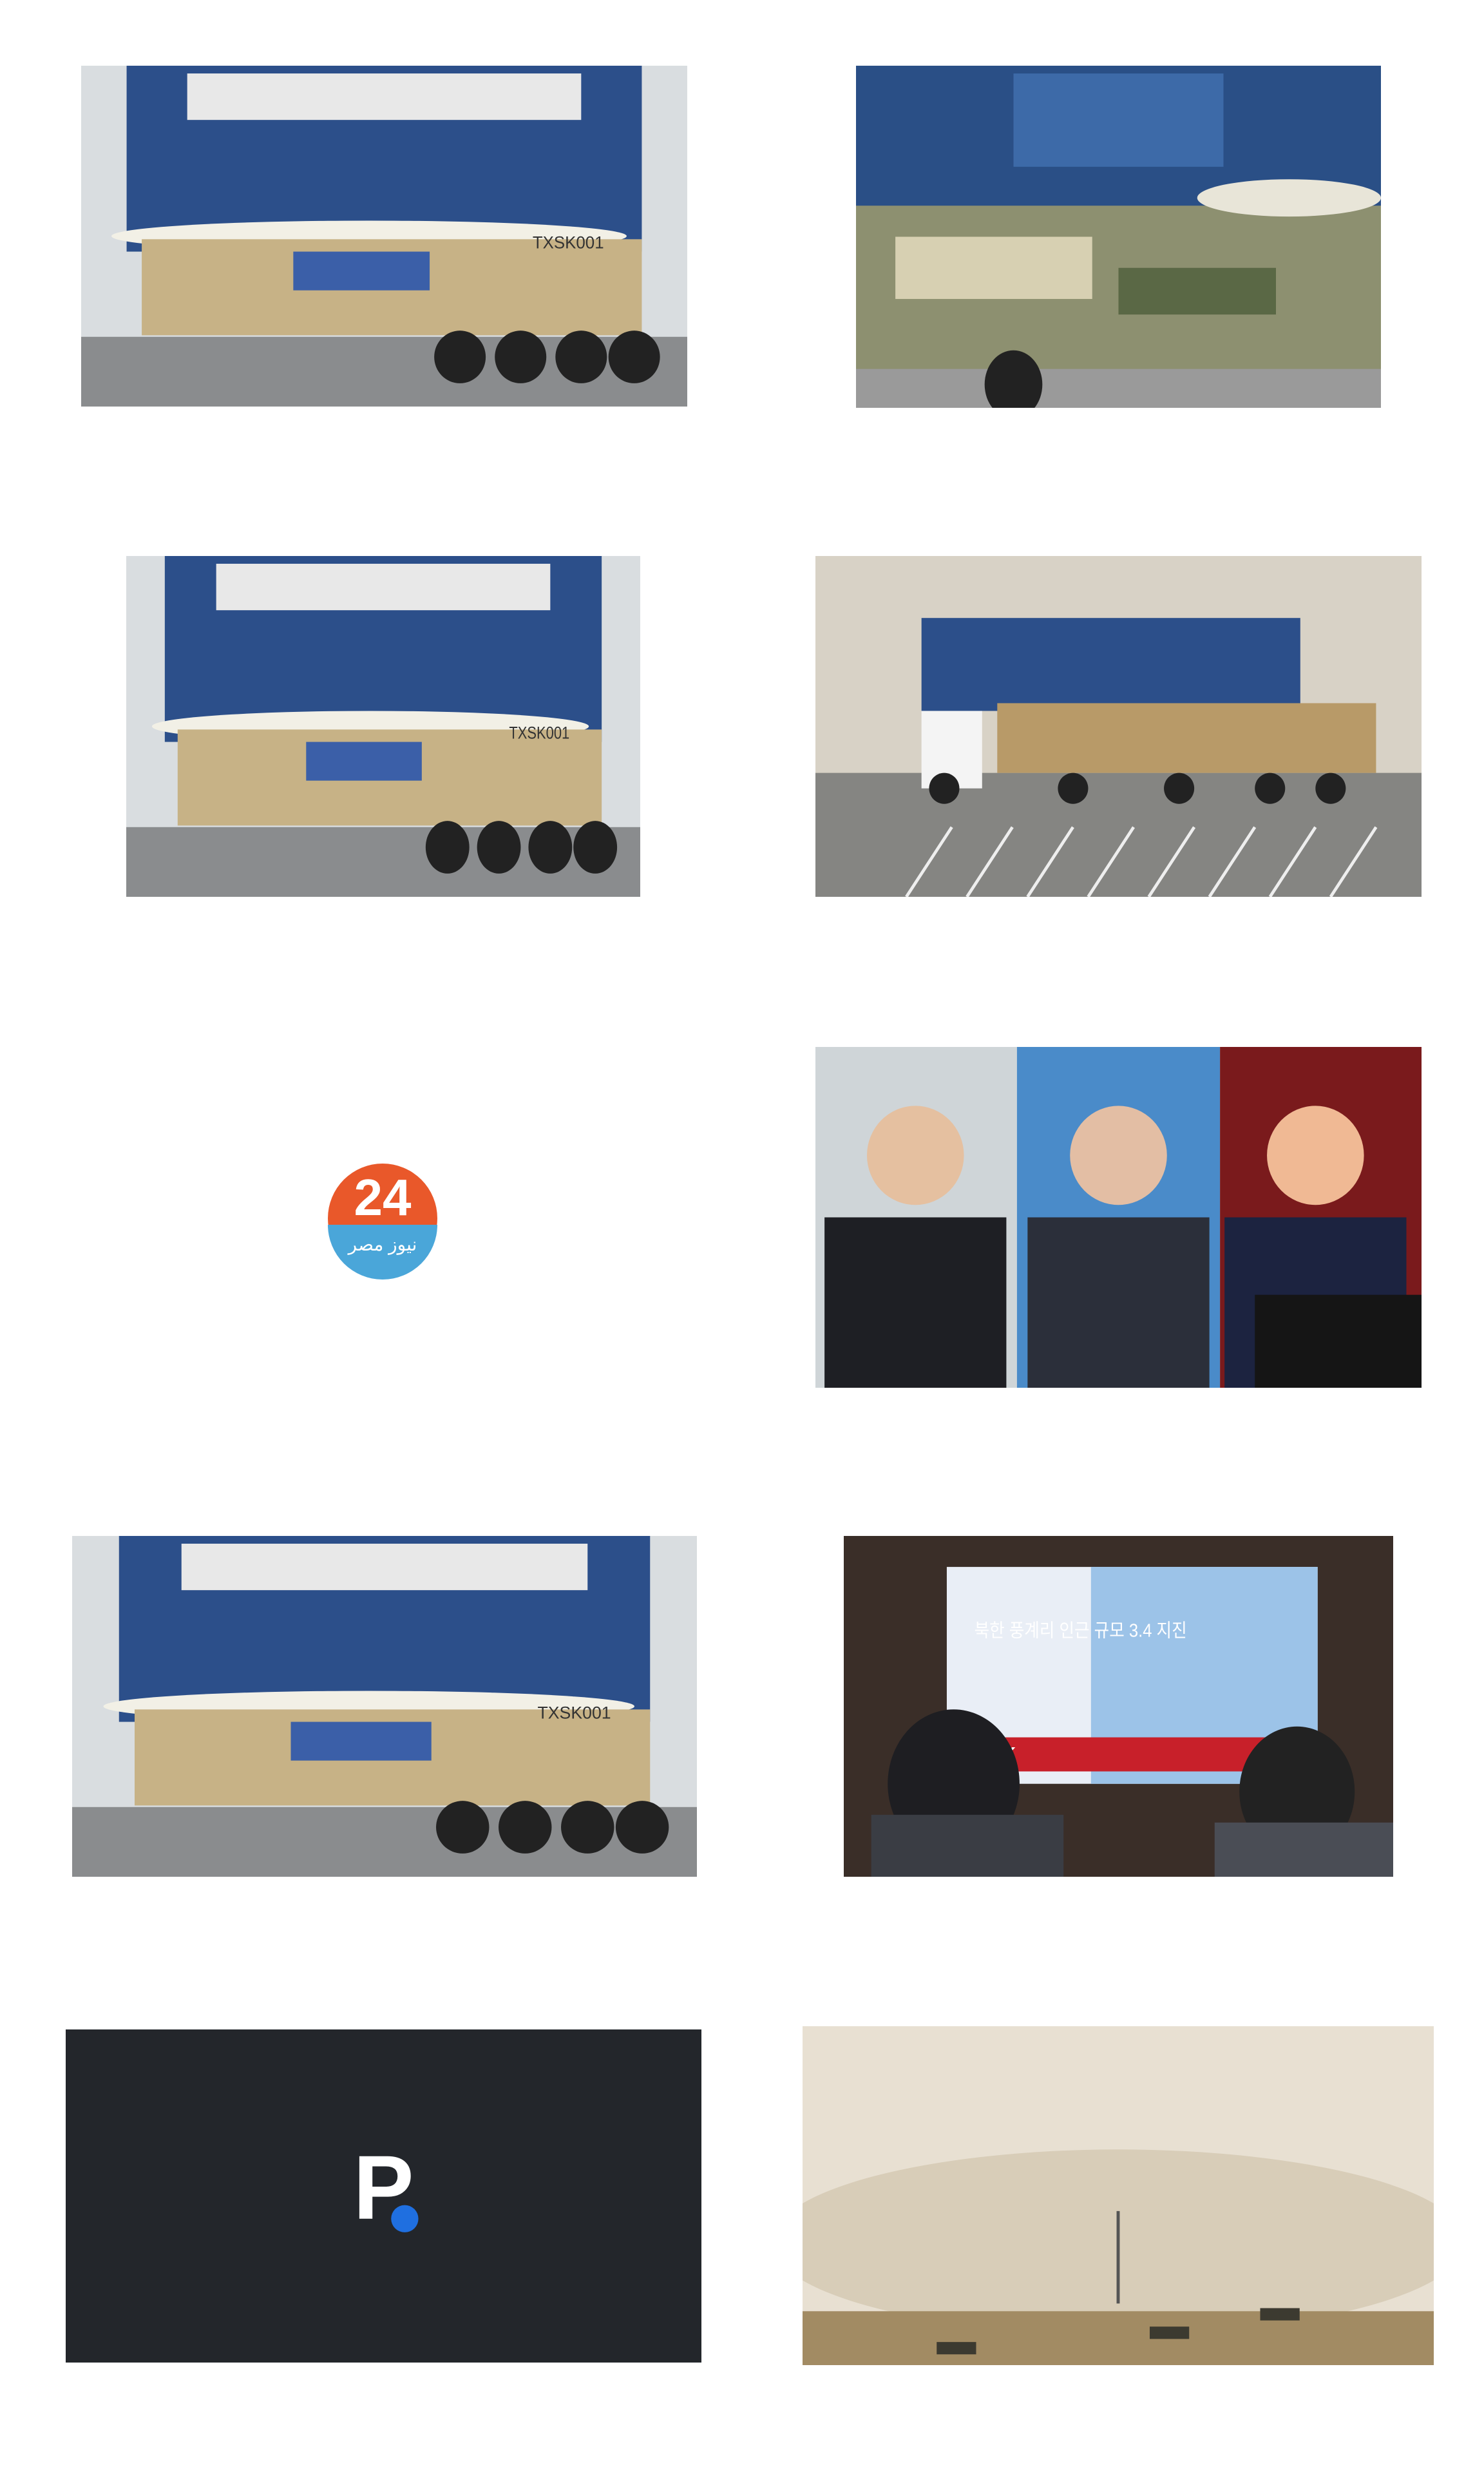 This screenshot has height=2474, width=1484. I want to click on image-tile: 북한 풍계리 인근 규모 3.4 지진NHK, so click(1118, 1706).